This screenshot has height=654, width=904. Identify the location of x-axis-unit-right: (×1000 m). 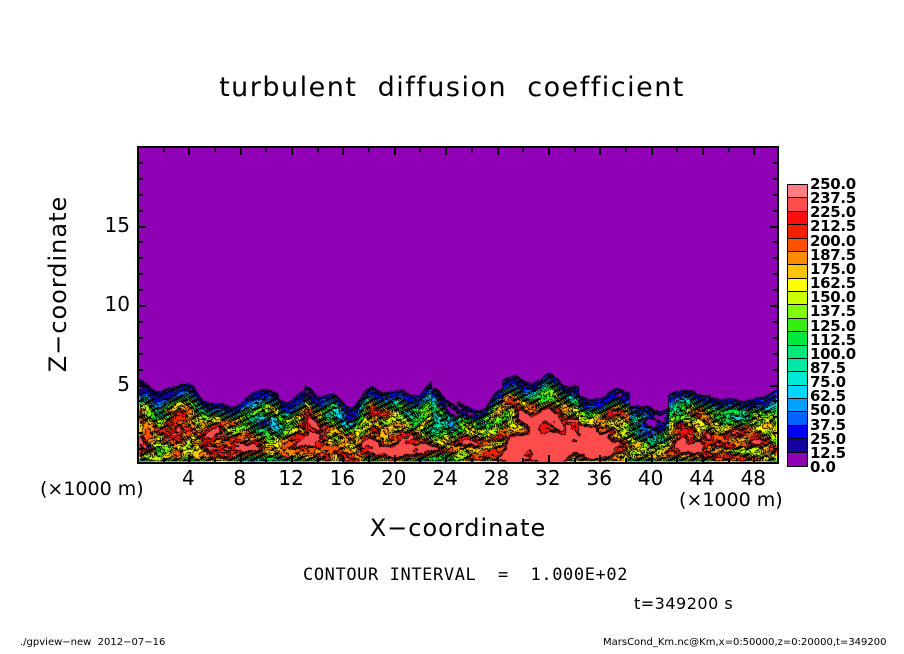
(731, 500).